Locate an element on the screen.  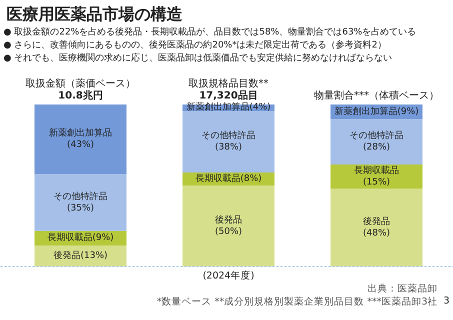
data-label: 後発品 (50%) is located at coordinates (228, 225).